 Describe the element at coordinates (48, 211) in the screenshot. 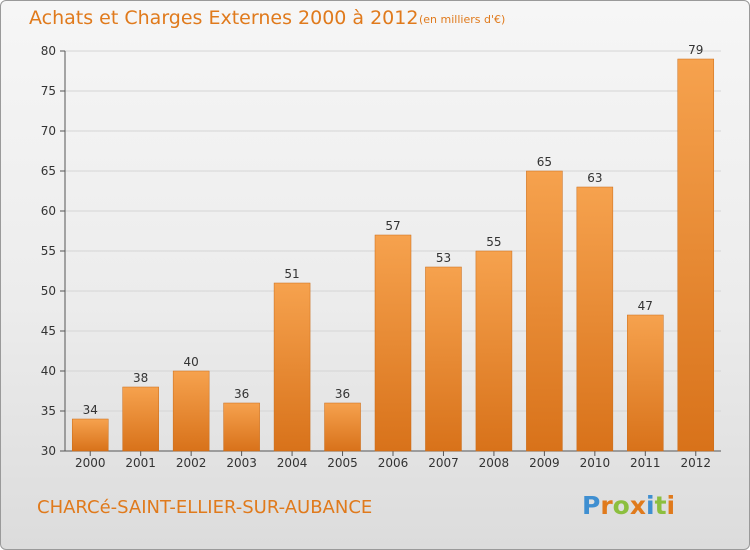

I see `y-tick-label: 60` at that location.